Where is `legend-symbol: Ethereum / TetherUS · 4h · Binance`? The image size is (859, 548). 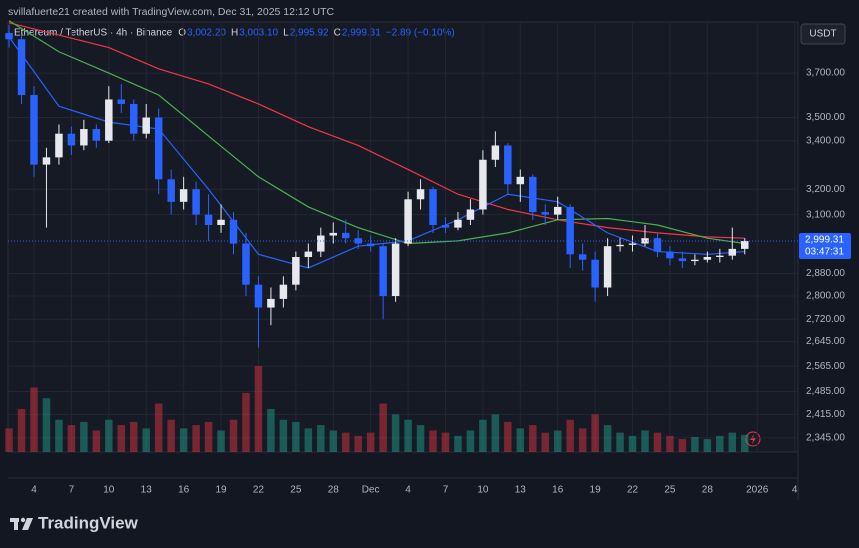 legend-symbol: Ethereum / TetherUS · 4h · Binance is located at coordinates (93, 33).